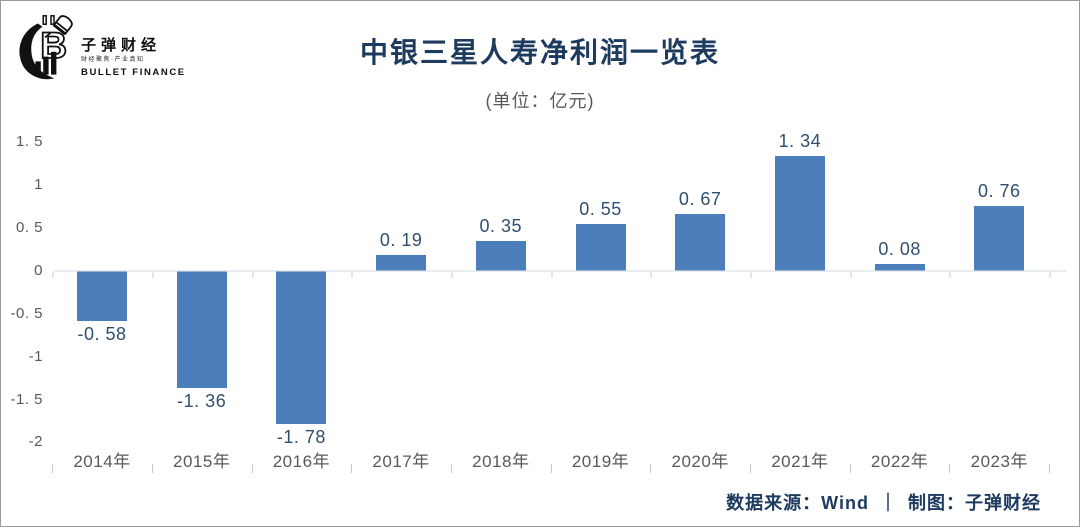 The image size is (1080, 527). I want to click on chart-title: 中银三星人寿净利润一览表, so click(539, 52).